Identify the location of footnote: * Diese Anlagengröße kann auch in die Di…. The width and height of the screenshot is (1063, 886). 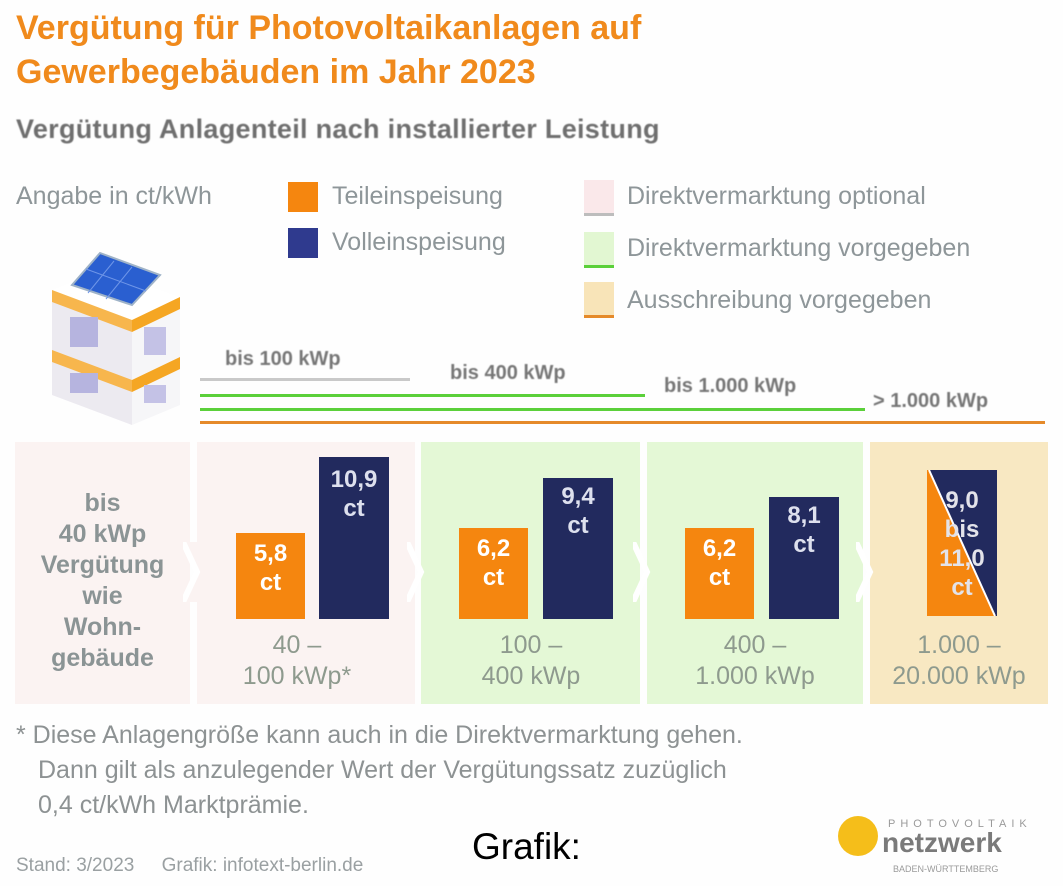
(379, 770).